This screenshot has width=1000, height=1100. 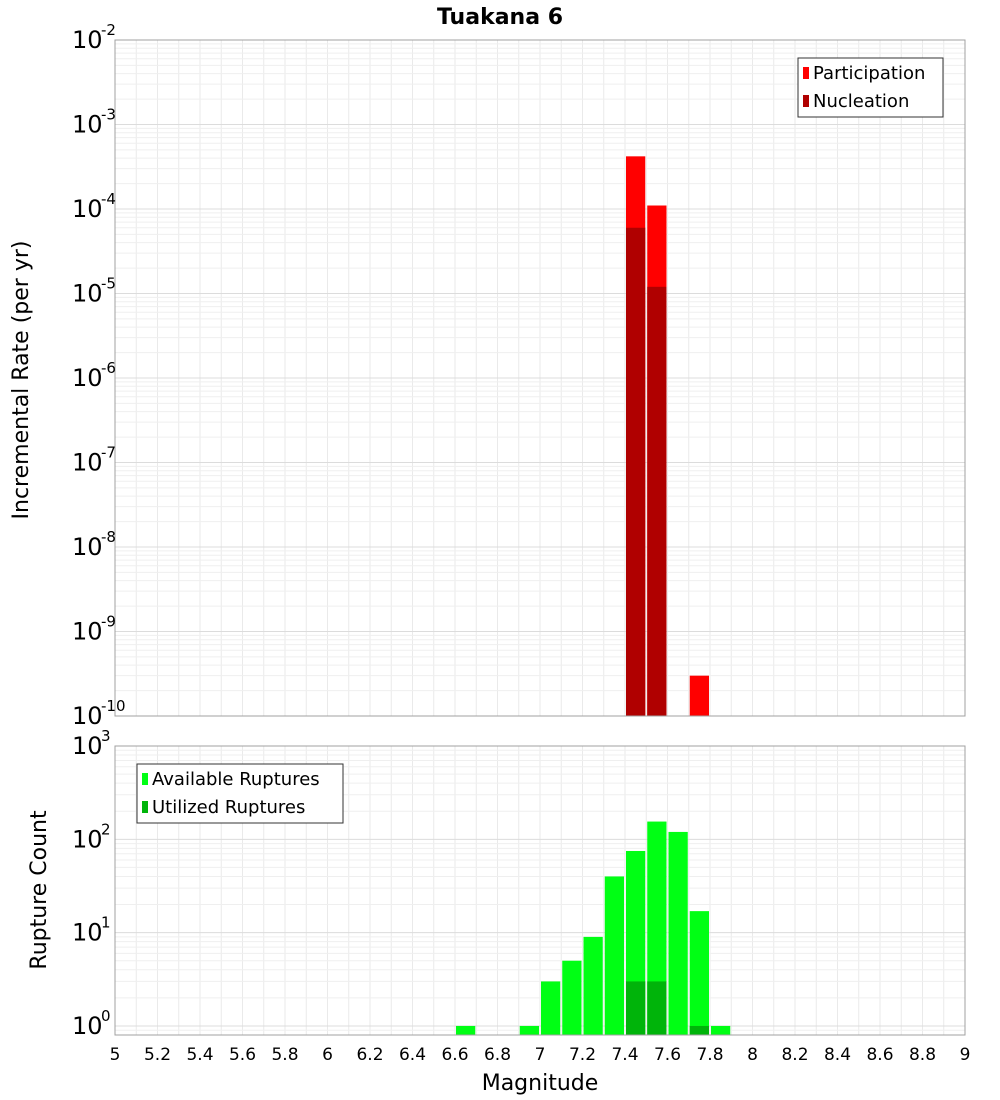 I want to click on chart-title: Tuakana 6, so click(x=500, y=17).